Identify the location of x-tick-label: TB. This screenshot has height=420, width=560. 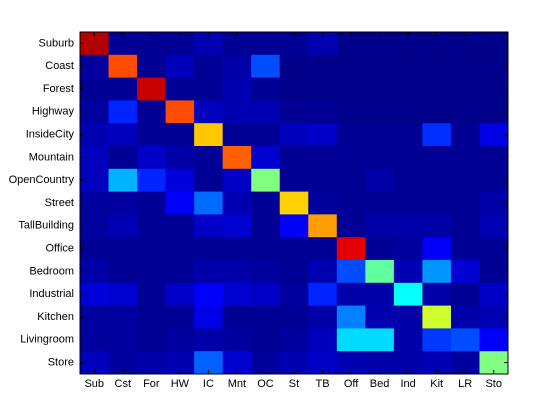
(323, 384).